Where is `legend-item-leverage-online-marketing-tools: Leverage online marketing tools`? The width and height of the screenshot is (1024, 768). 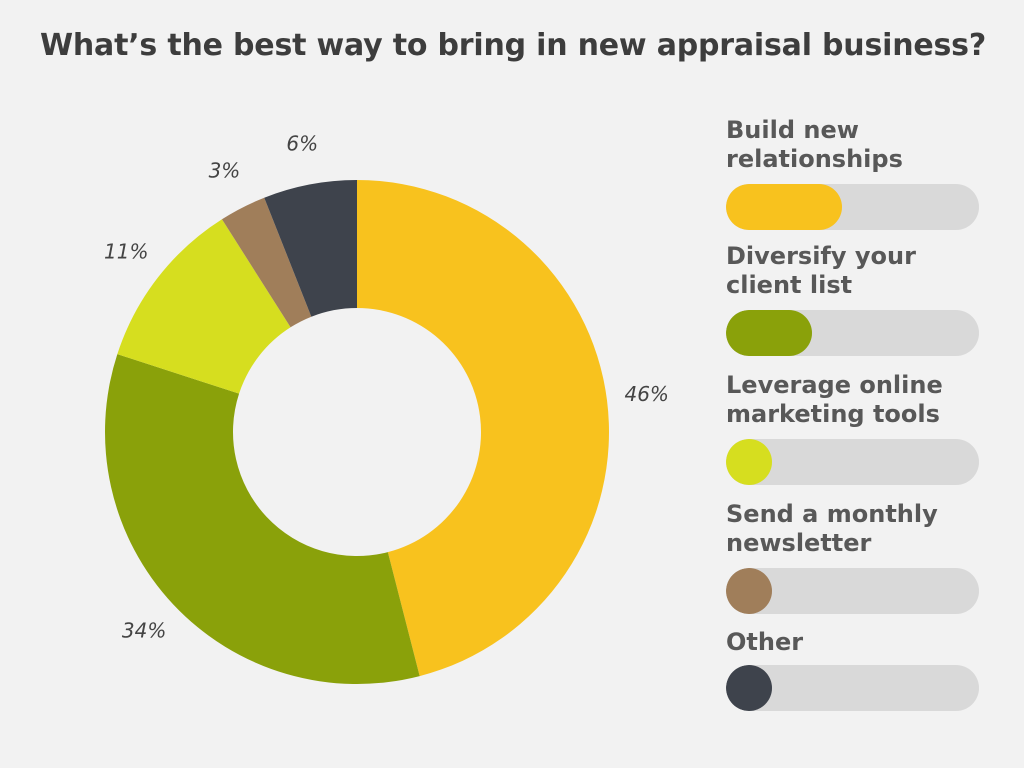 legend-item-leverage-online-marketing-tools: Leverage online marketing tools is located at coordinates (852, 428).